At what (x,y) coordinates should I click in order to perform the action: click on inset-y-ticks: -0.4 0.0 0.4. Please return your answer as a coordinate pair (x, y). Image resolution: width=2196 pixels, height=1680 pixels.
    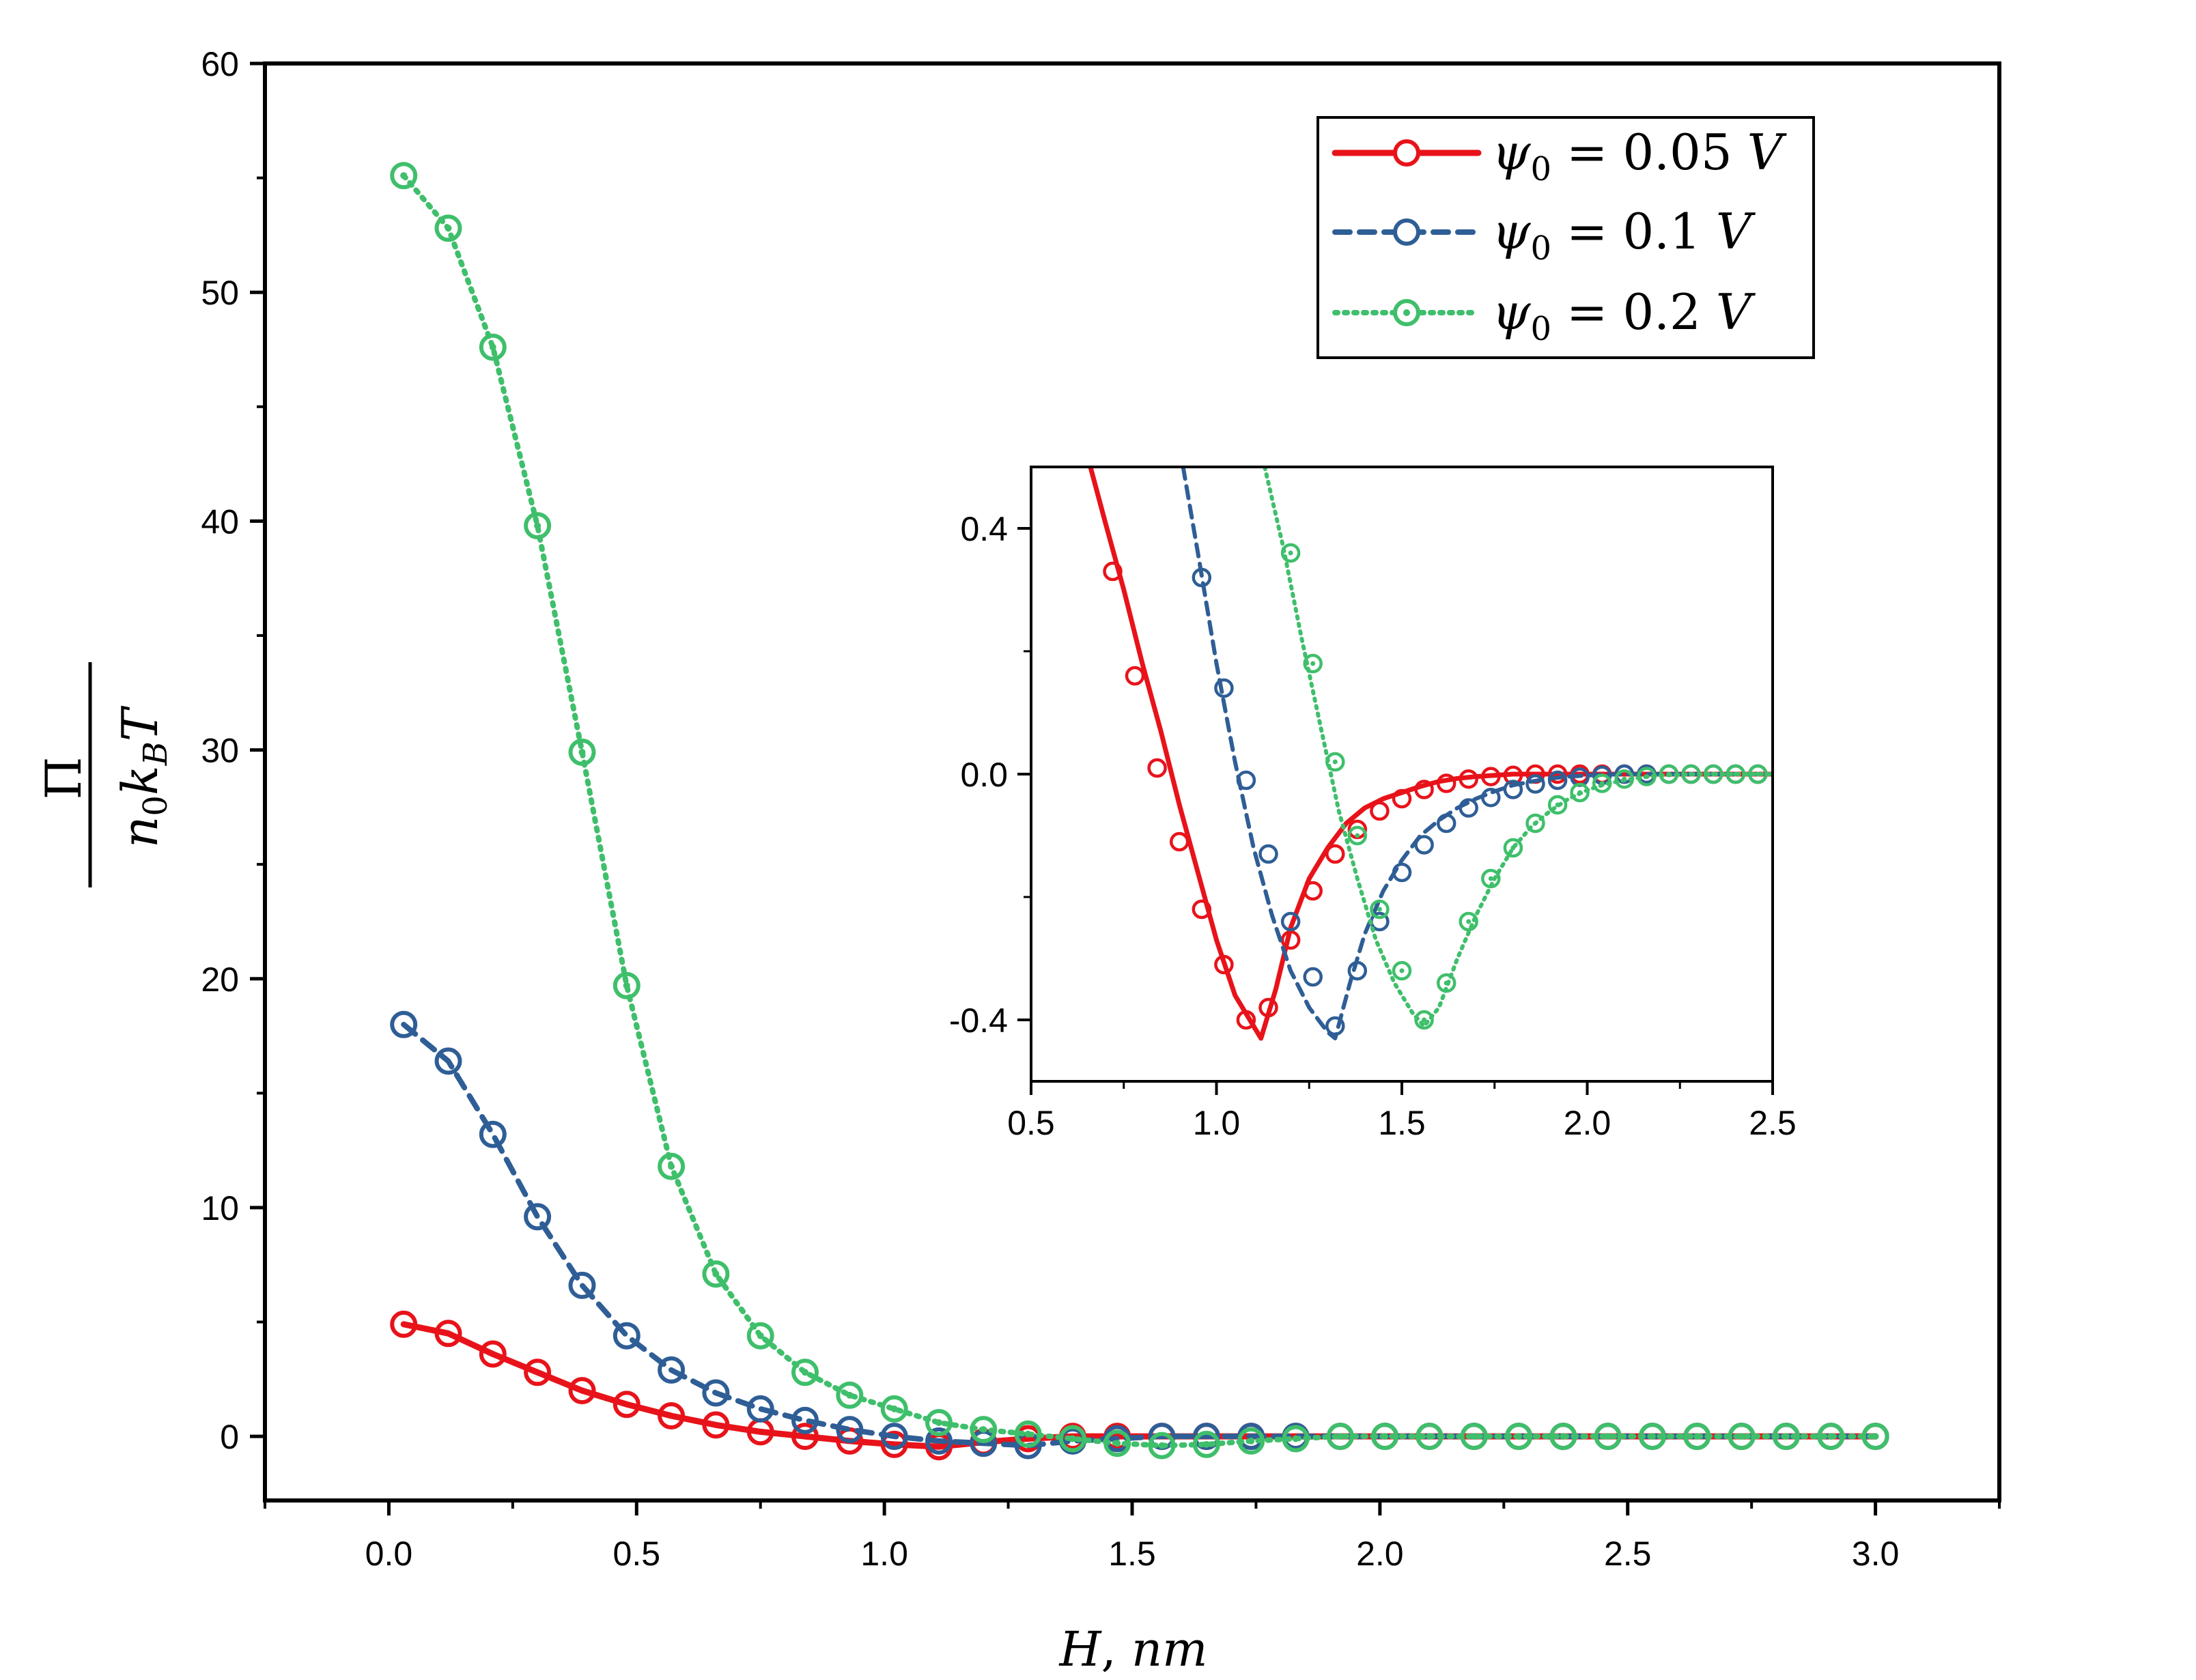
    Looking at the image, I should click on (990, 775).